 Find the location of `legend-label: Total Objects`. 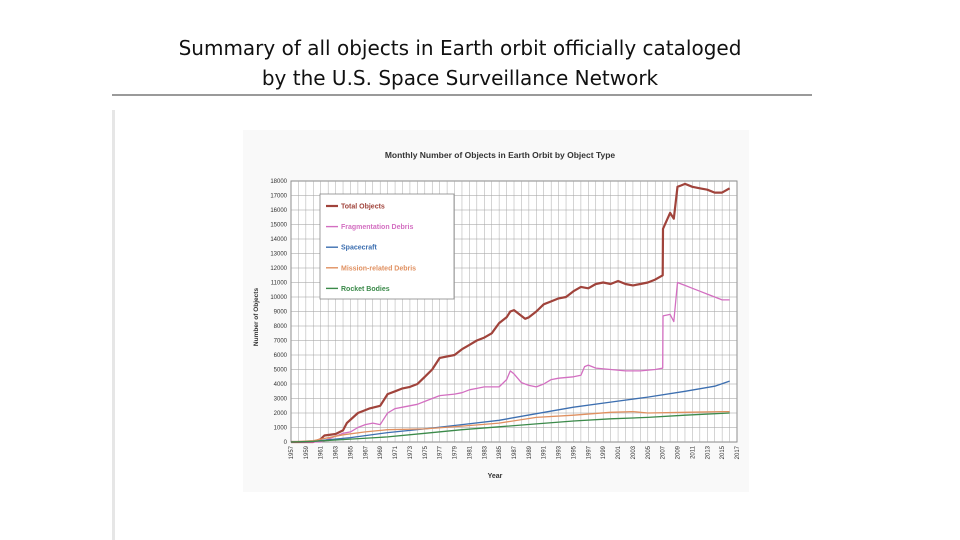

legend-label: Total Objects is located at coordinates (363, 207).